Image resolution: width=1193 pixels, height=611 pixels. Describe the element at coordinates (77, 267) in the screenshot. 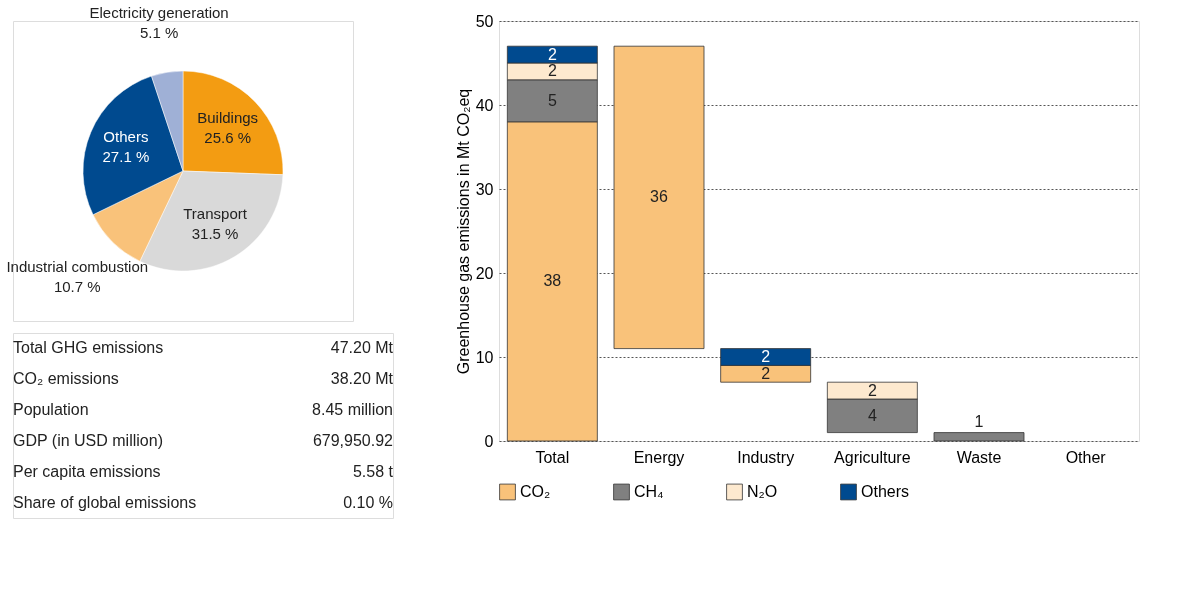

I see `slice-label: Industrial combustion` at that location.